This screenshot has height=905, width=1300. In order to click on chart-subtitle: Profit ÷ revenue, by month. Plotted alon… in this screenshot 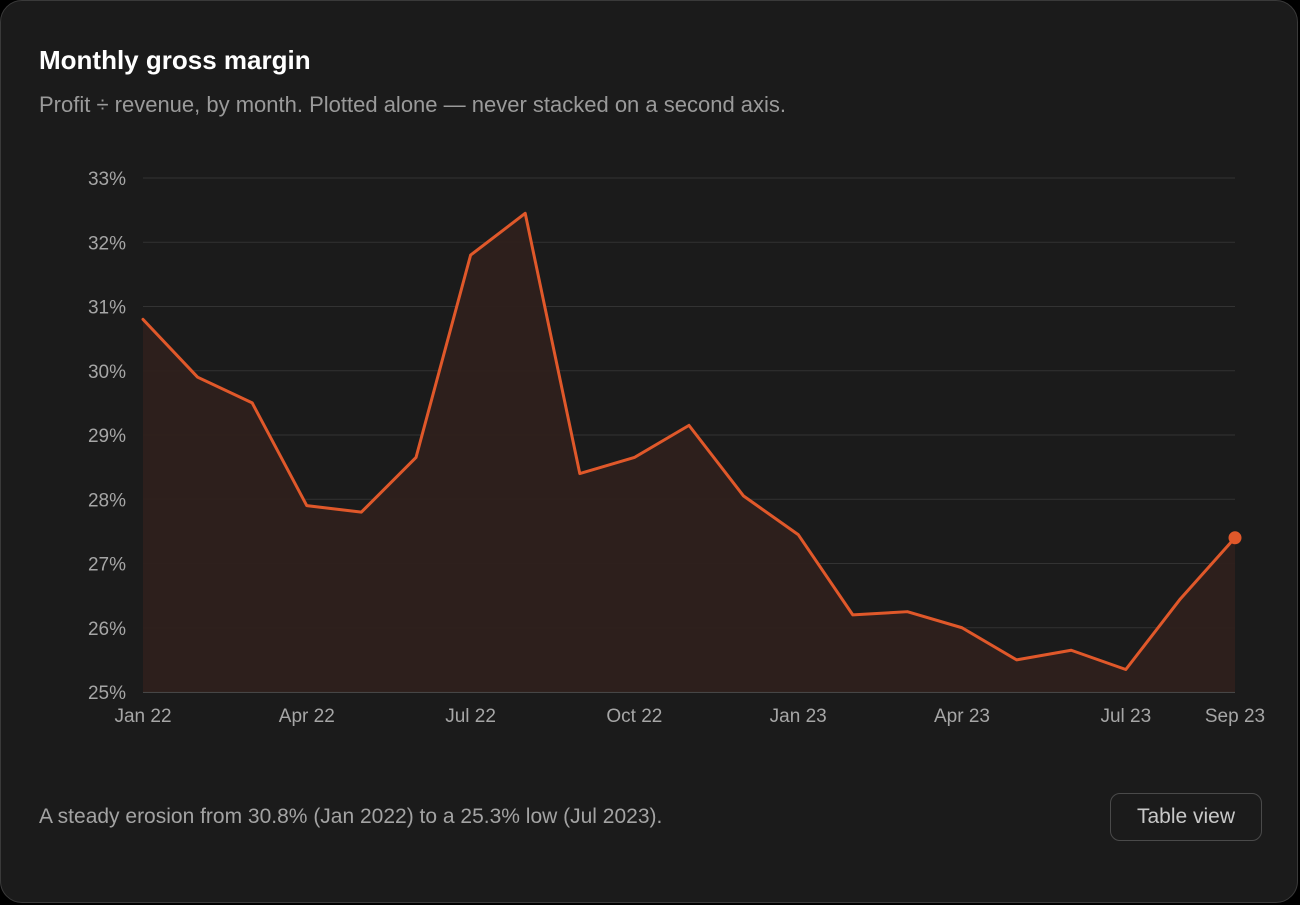, I will do `click(413, 104)`.